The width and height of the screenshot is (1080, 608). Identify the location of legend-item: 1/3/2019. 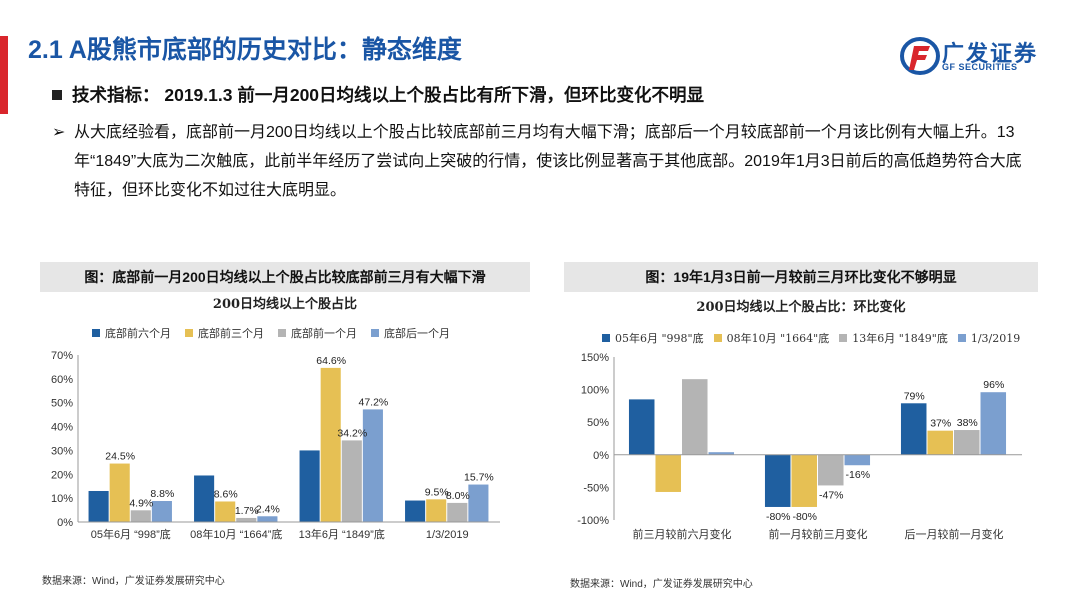
(989, 338).